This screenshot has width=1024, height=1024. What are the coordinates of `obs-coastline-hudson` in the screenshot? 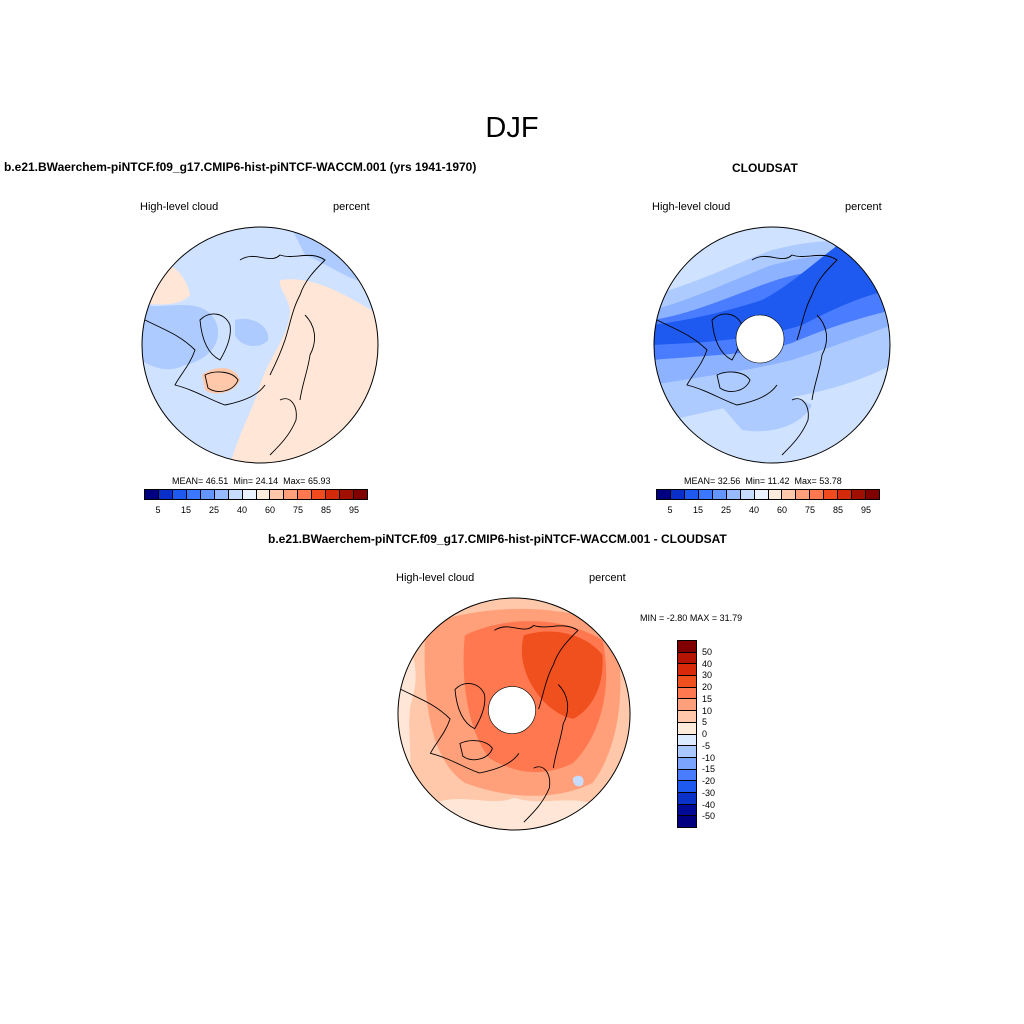 It's located at (733, 381).